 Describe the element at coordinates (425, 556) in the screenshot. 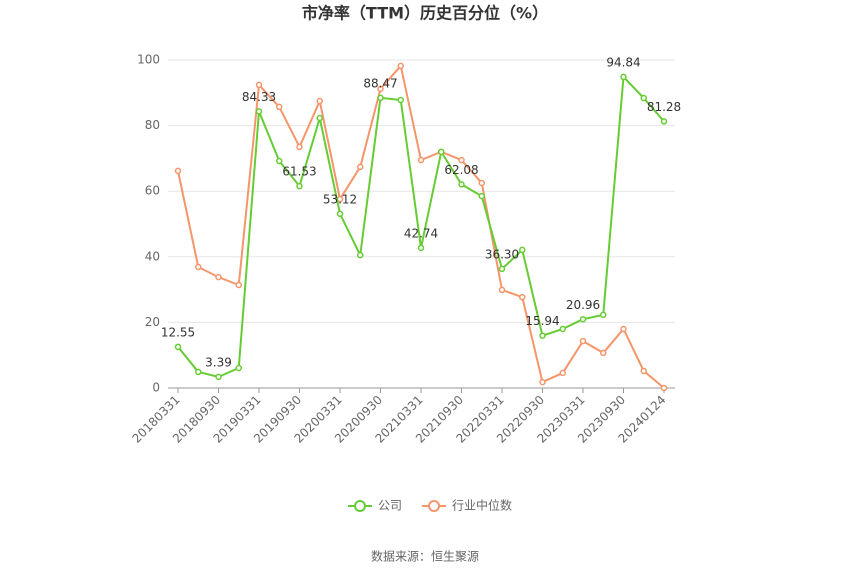

I see `source: 数据来源：恒生聚源` at that location.